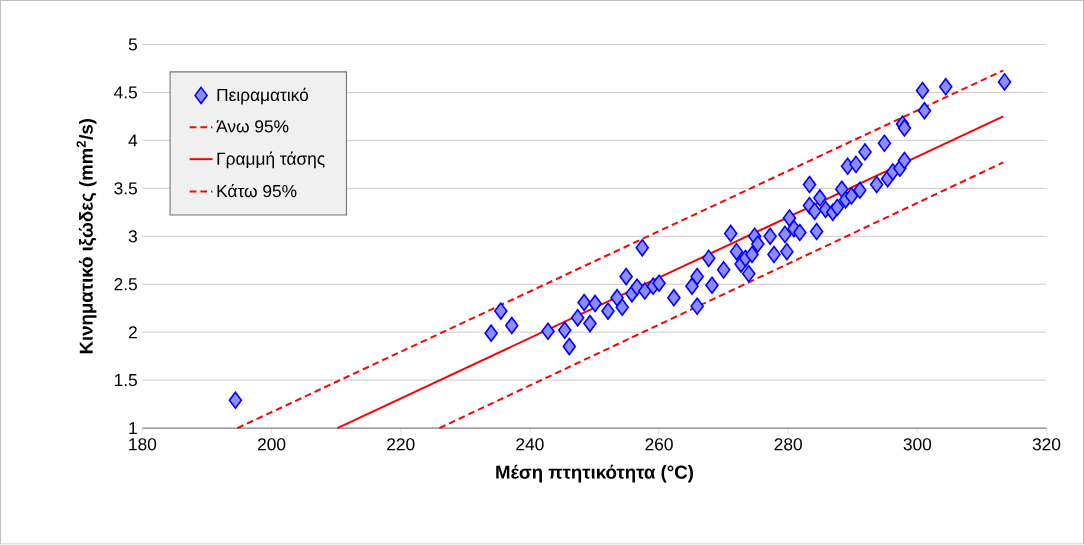 This screenshot has width=1084, height=545. Describe the element at coordinates (252, 126) in the screenshot. I see `legend-label: Άνω 95%` at that location.